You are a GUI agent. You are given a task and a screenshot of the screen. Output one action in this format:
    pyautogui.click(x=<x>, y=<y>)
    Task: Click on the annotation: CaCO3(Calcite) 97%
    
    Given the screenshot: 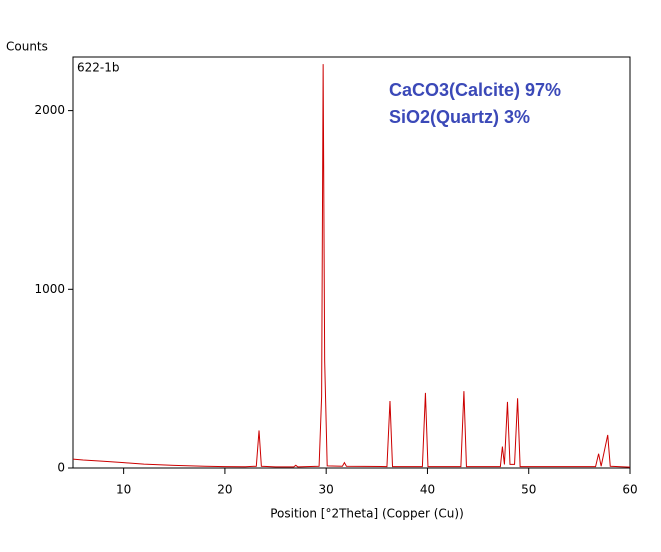 What is the action you would take?
    pyautogui.click(x=475, y=90)
    